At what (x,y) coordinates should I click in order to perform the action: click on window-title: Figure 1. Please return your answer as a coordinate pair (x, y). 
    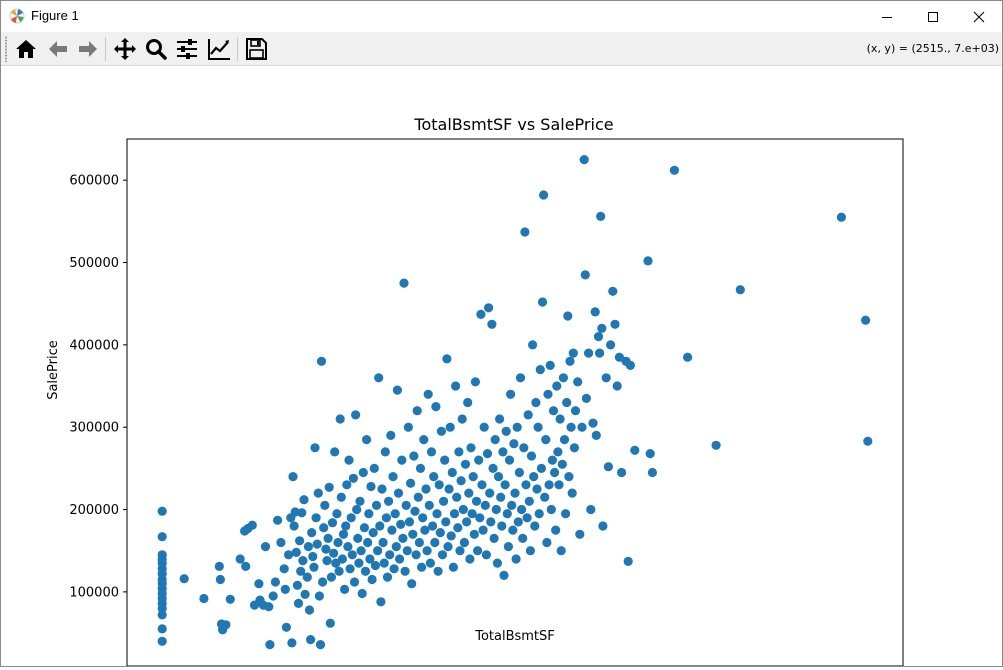
    Looking at the image, I should click on (55, 15).